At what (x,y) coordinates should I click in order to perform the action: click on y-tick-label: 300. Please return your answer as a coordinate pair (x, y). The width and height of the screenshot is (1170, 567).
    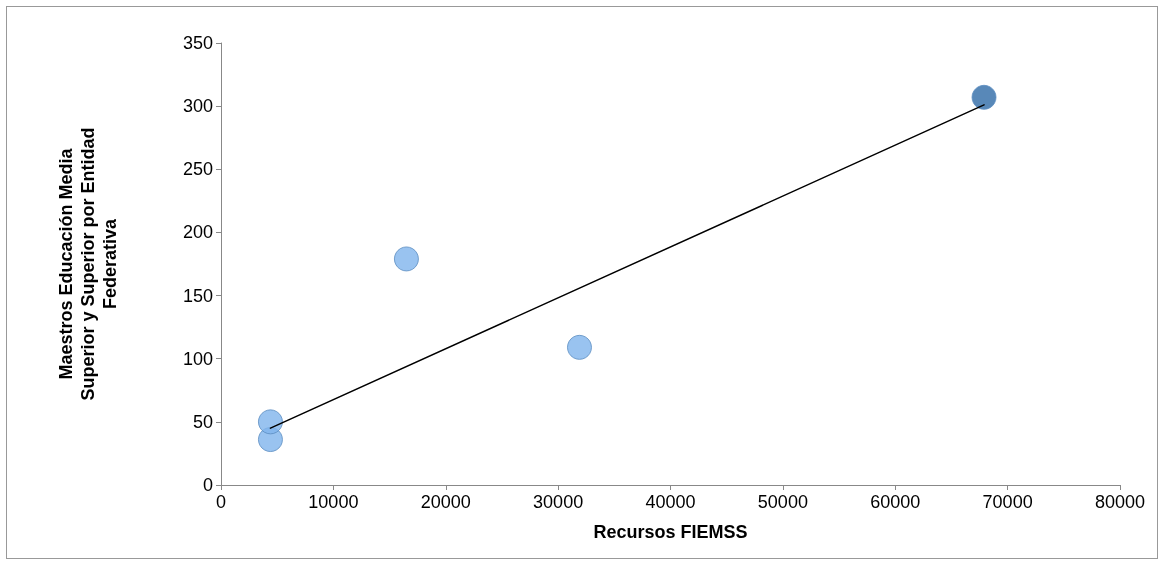
    Looking at the image, I should click on (197, 106).